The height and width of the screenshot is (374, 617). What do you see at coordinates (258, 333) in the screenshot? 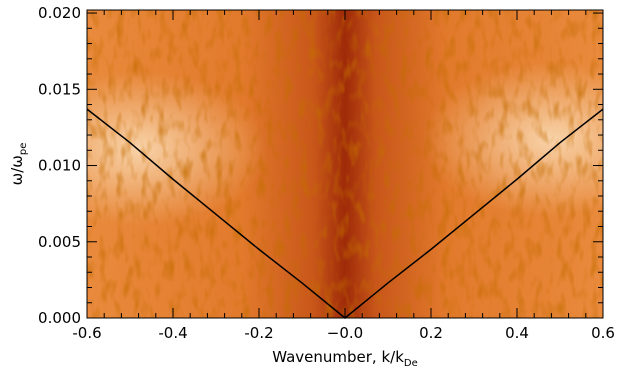
I see `x-tick-label: -0.2` at bounding box center [258, 333].